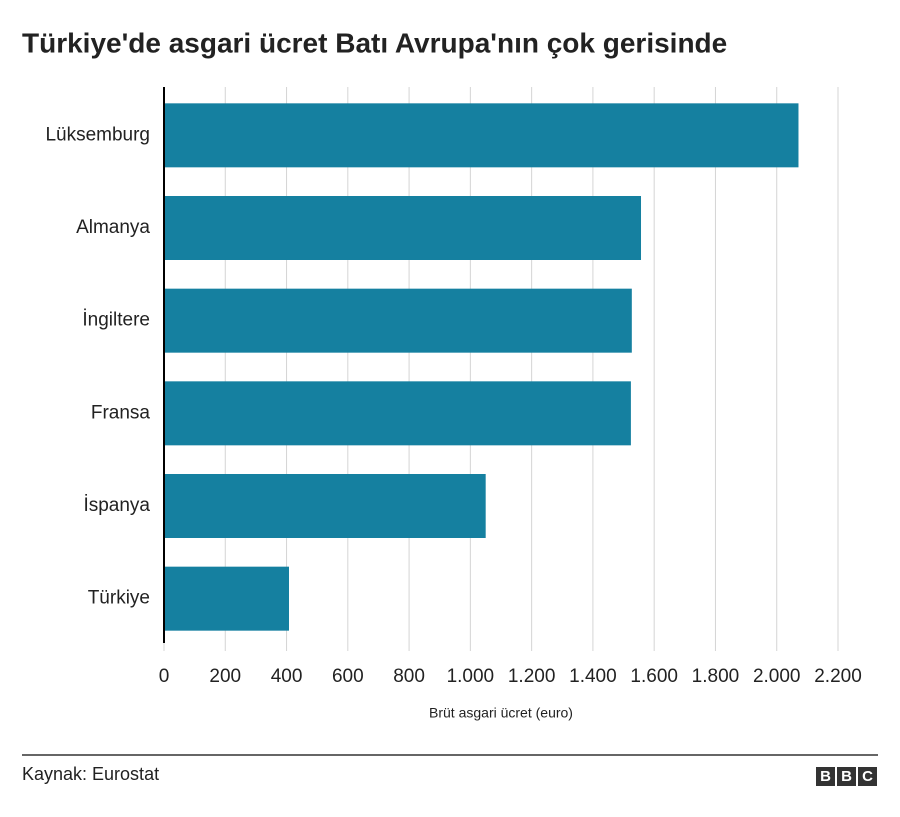 The width and height of the screenshot is (900, 817). I want to click on y-tick-label: İspanya, so click(116, 505).